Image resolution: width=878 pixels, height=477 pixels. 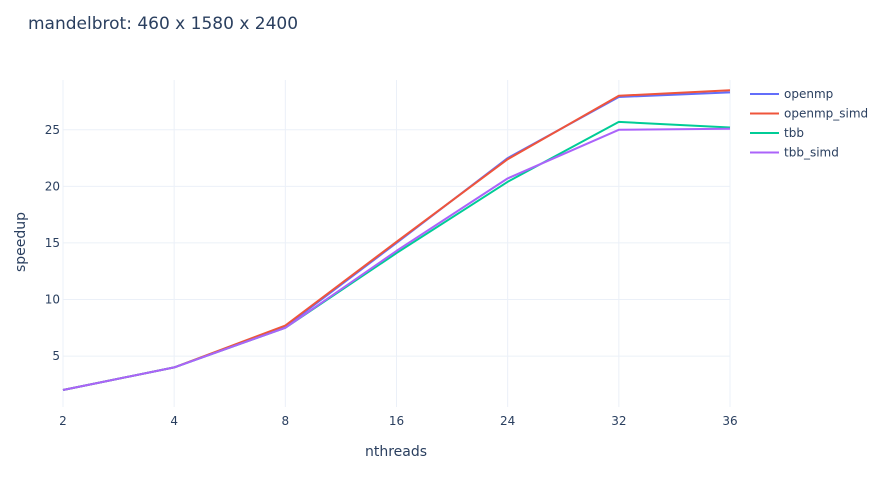 What do you see at coordinates (729, 421) in the screenshot?
I see `x-tick-label: 36` at bounding box center [729, 421].